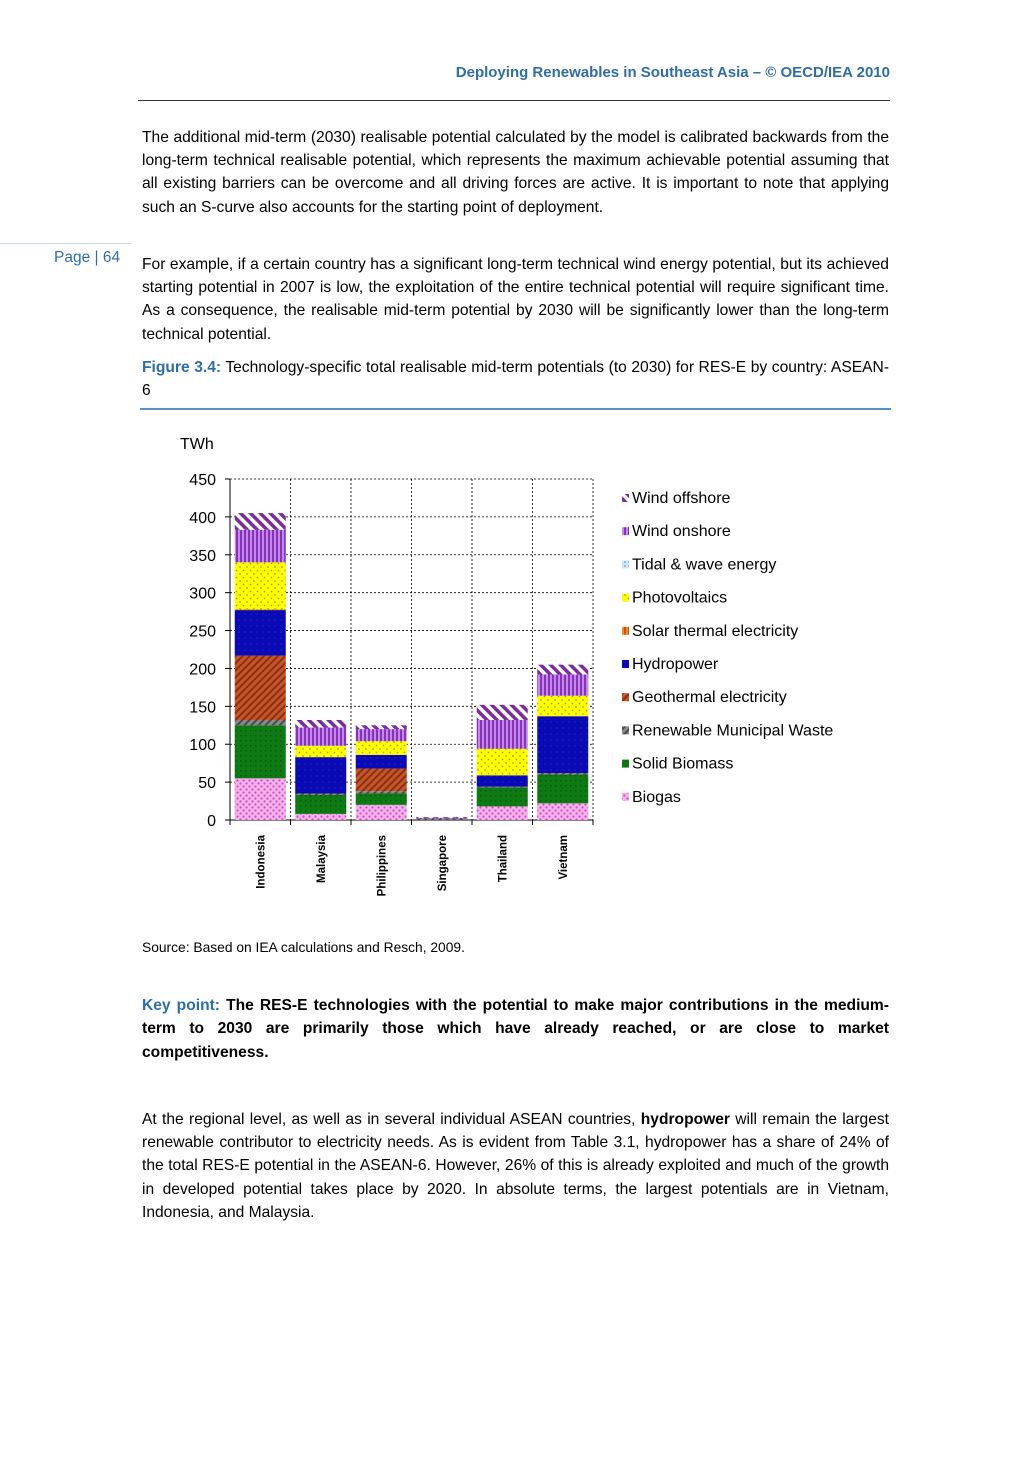  What do you see at coordinates (715, 631) in the screenshot?
I see `legend-label: Solar thermal electricity` at bounding box center [715, 631].